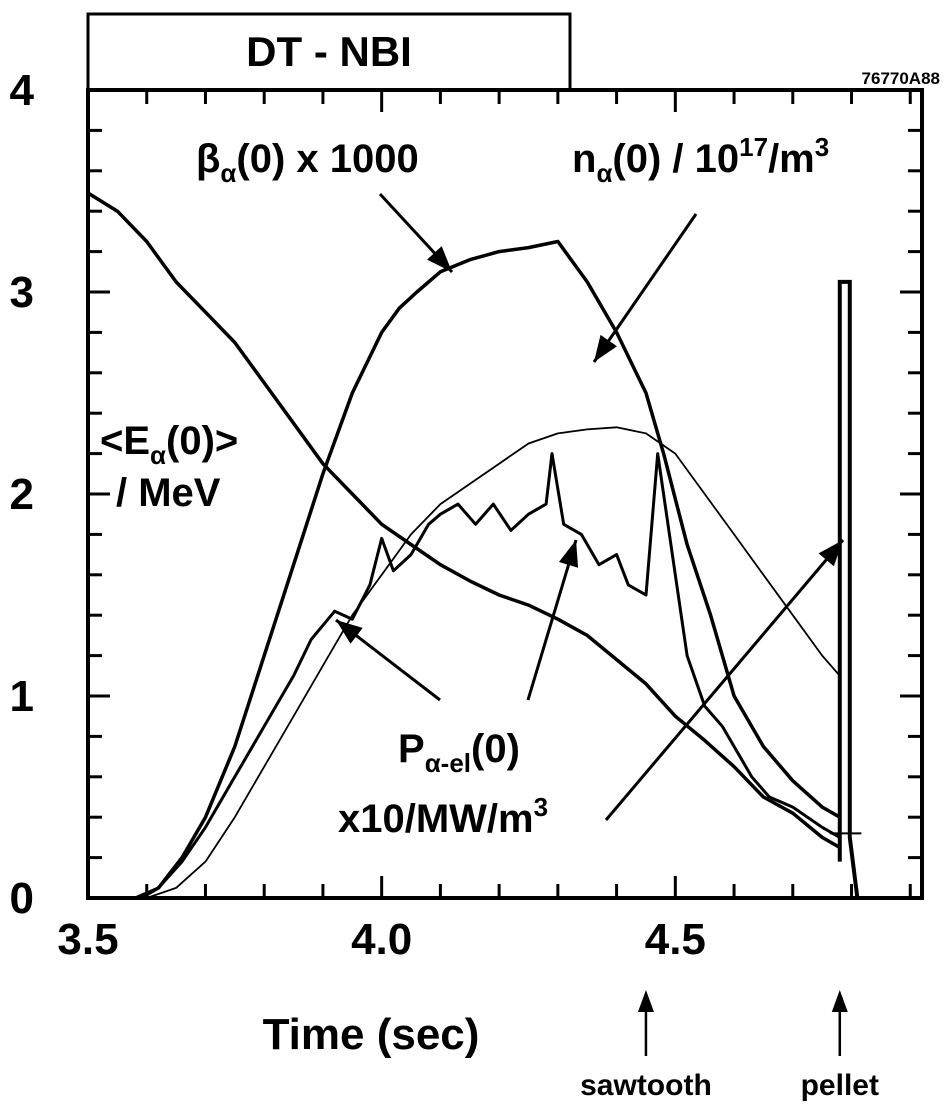  Describe the element at coordinates (848, 589) in the screenshot. I see `pellet-spike` at that location.